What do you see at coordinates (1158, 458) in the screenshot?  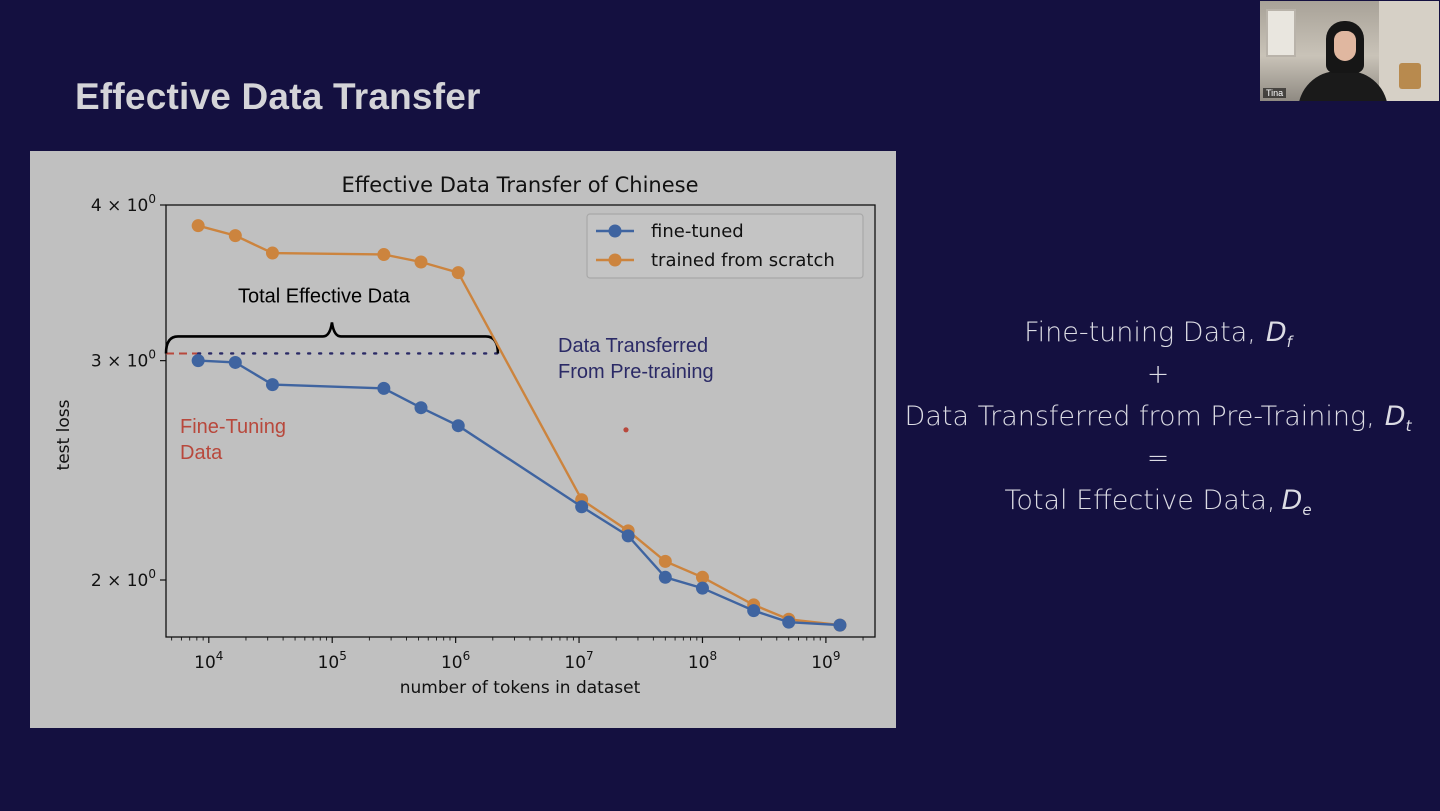 I see `equation-equals: =` at bounding box center [1158, 458].